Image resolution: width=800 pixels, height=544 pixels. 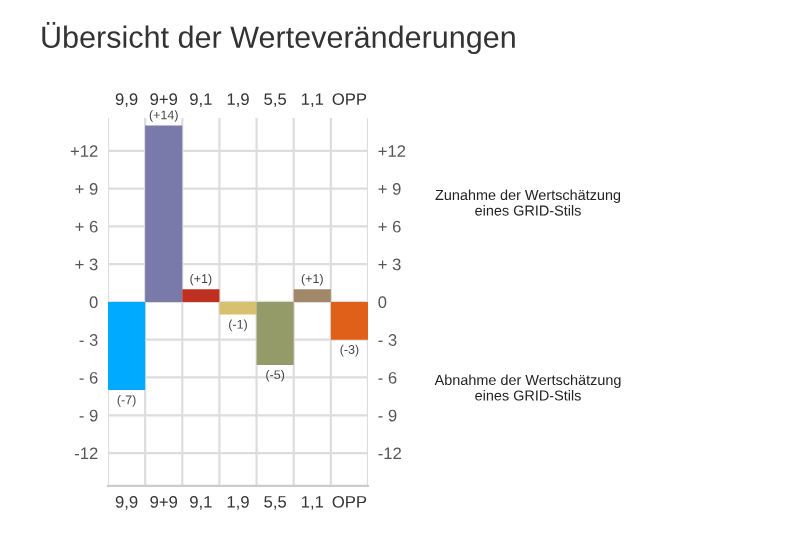 What do you see at coordinates (387, 415) in the screenshot?
I see `y2-tick-label: - 9` at bounding box center [387, 415].